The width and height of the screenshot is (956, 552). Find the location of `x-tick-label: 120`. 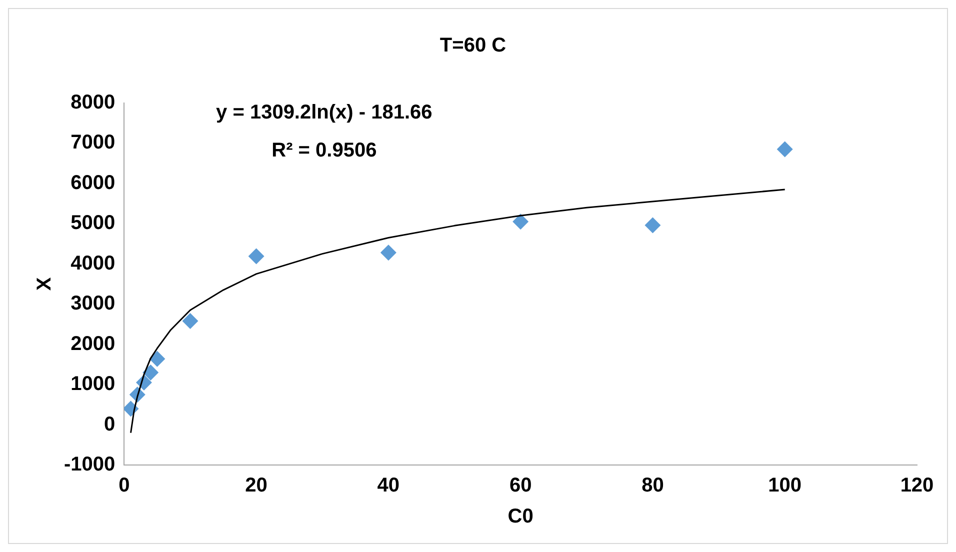

x-tick-label: 120 is located at coordinates (917, 485).